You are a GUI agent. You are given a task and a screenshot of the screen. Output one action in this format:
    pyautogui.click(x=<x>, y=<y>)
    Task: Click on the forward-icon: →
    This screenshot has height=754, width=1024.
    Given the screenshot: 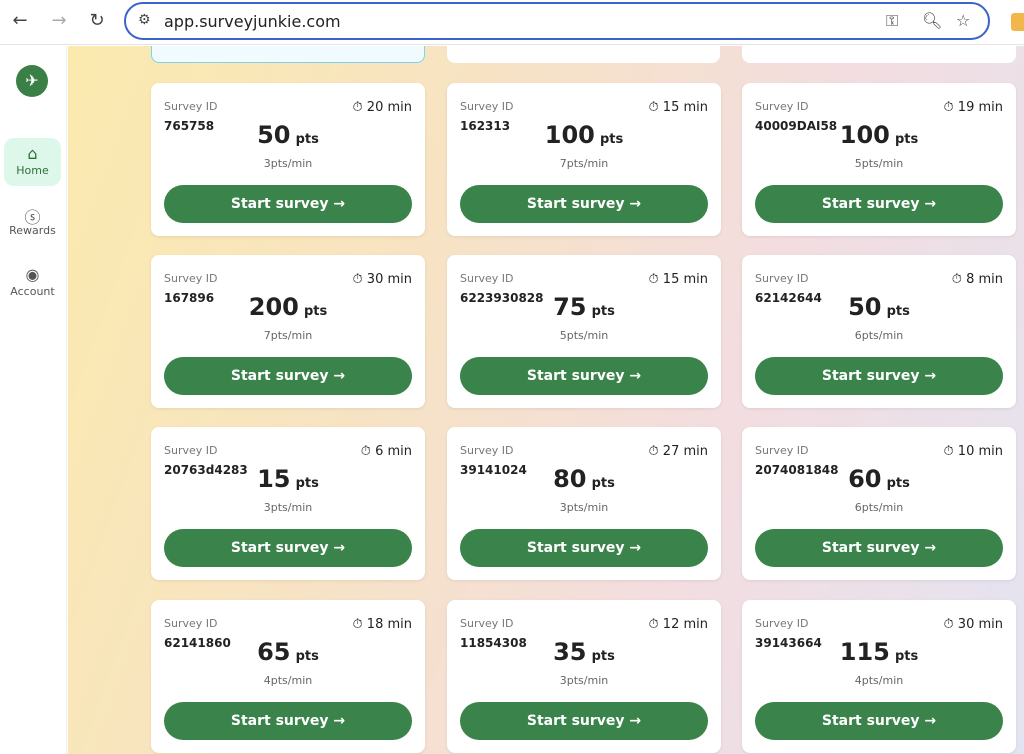 What is the action you would take?
    pyautogui.click(x=59, y=20)
    